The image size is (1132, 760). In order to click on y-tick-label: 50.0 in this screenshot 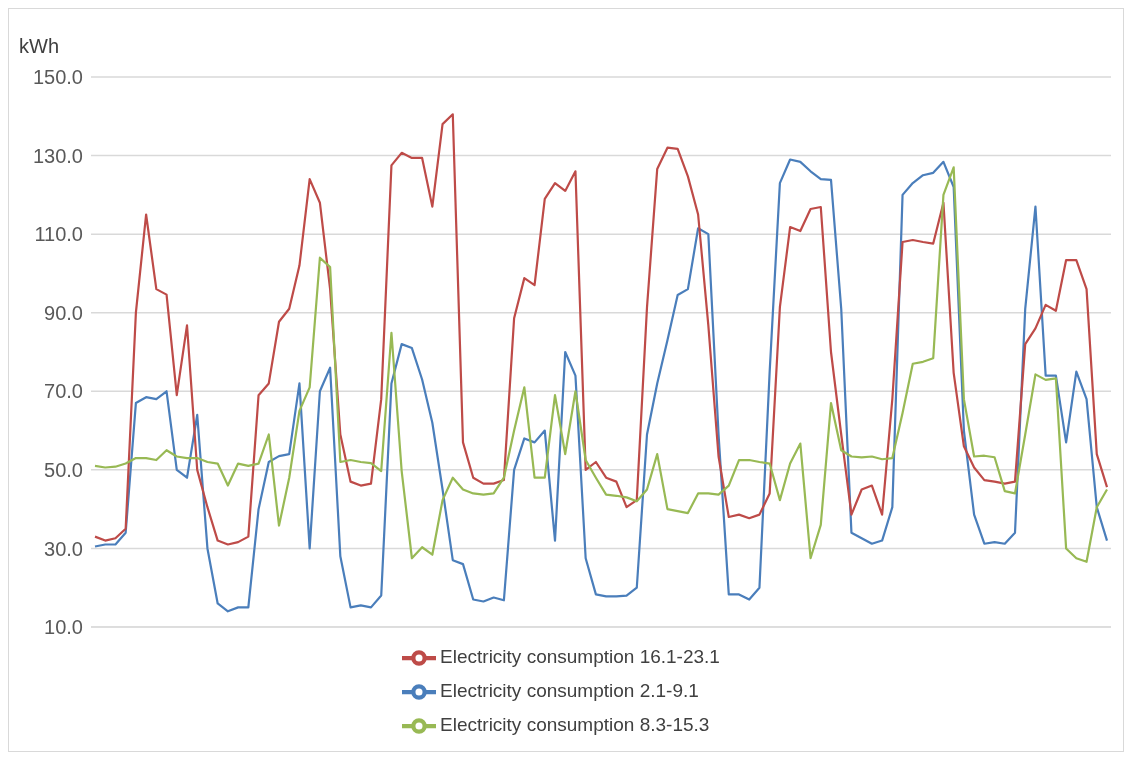, I will do `click(63, 469)`.